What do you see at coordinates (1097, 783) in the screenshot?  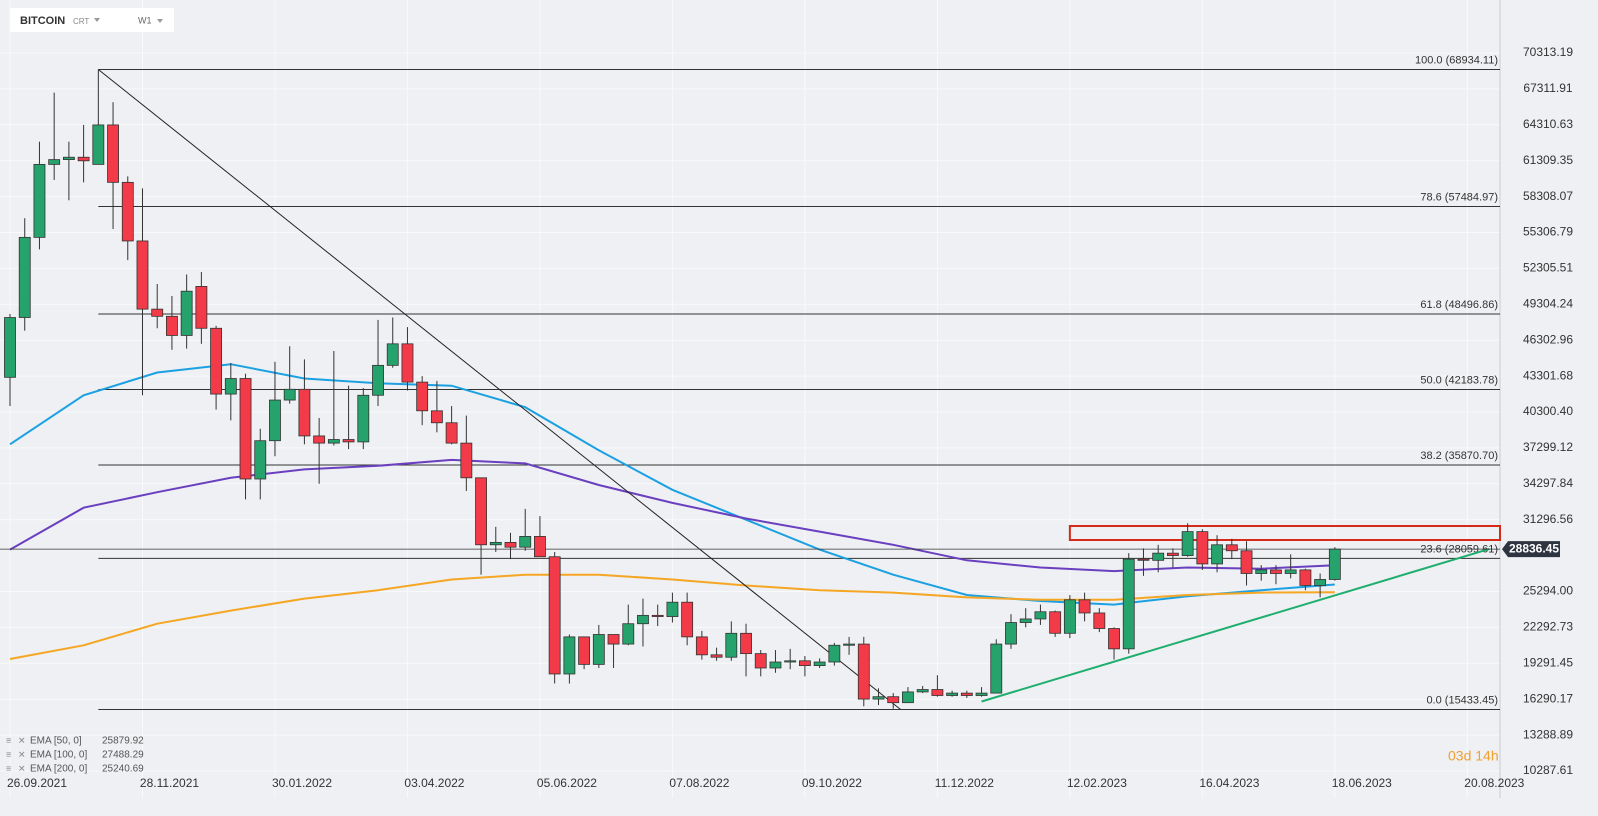 I see `x-tick-label: 12.02.2023` at bounding box center [1097, 783].